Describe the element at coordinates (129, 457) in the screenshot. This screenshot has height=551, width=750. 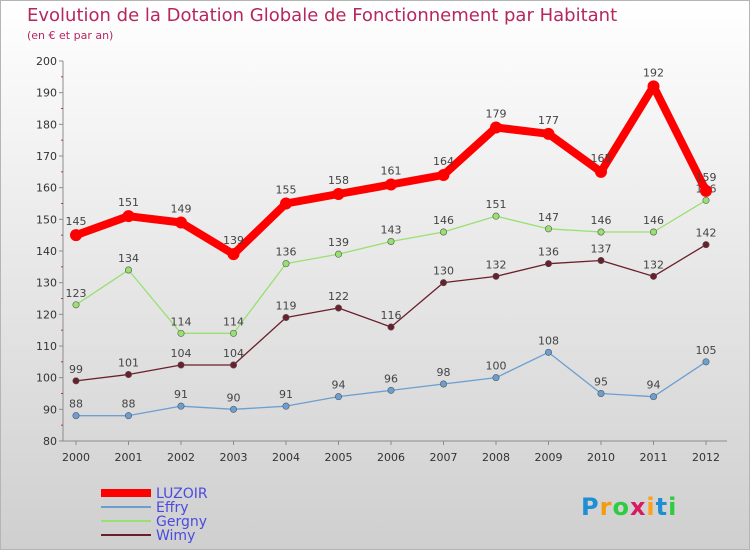
I see `x-tick-label: 2001` at that location.